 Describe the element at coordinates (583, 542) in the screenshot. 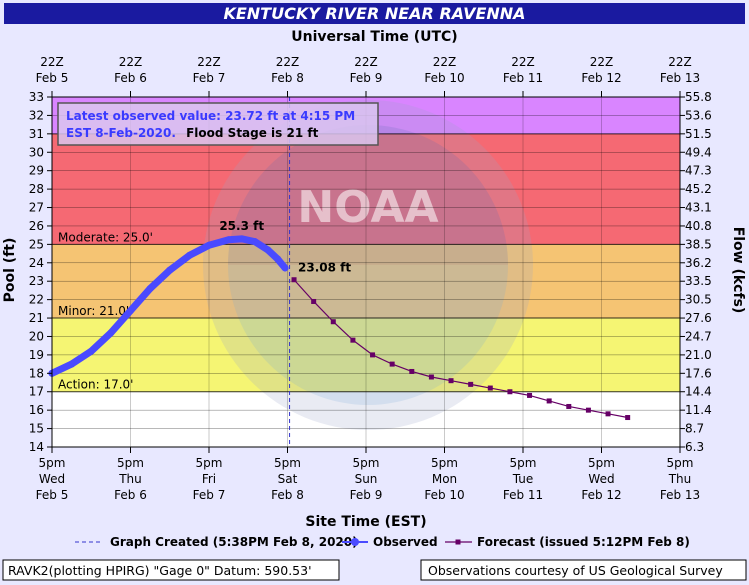

I see `legend-forecast-label: Forecast (issued 5:12PM Feb 8)` at that location.